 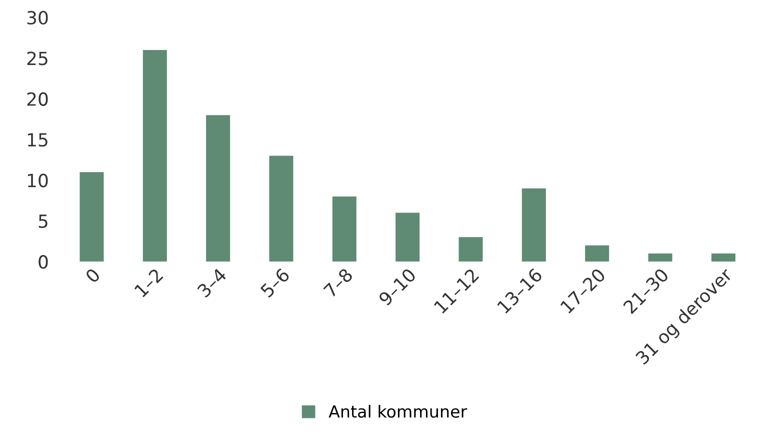 What do you see at coordinates (38, 181) in the screenshot?
I see `y-tick-label: 10` at bounding box center [38, 181].